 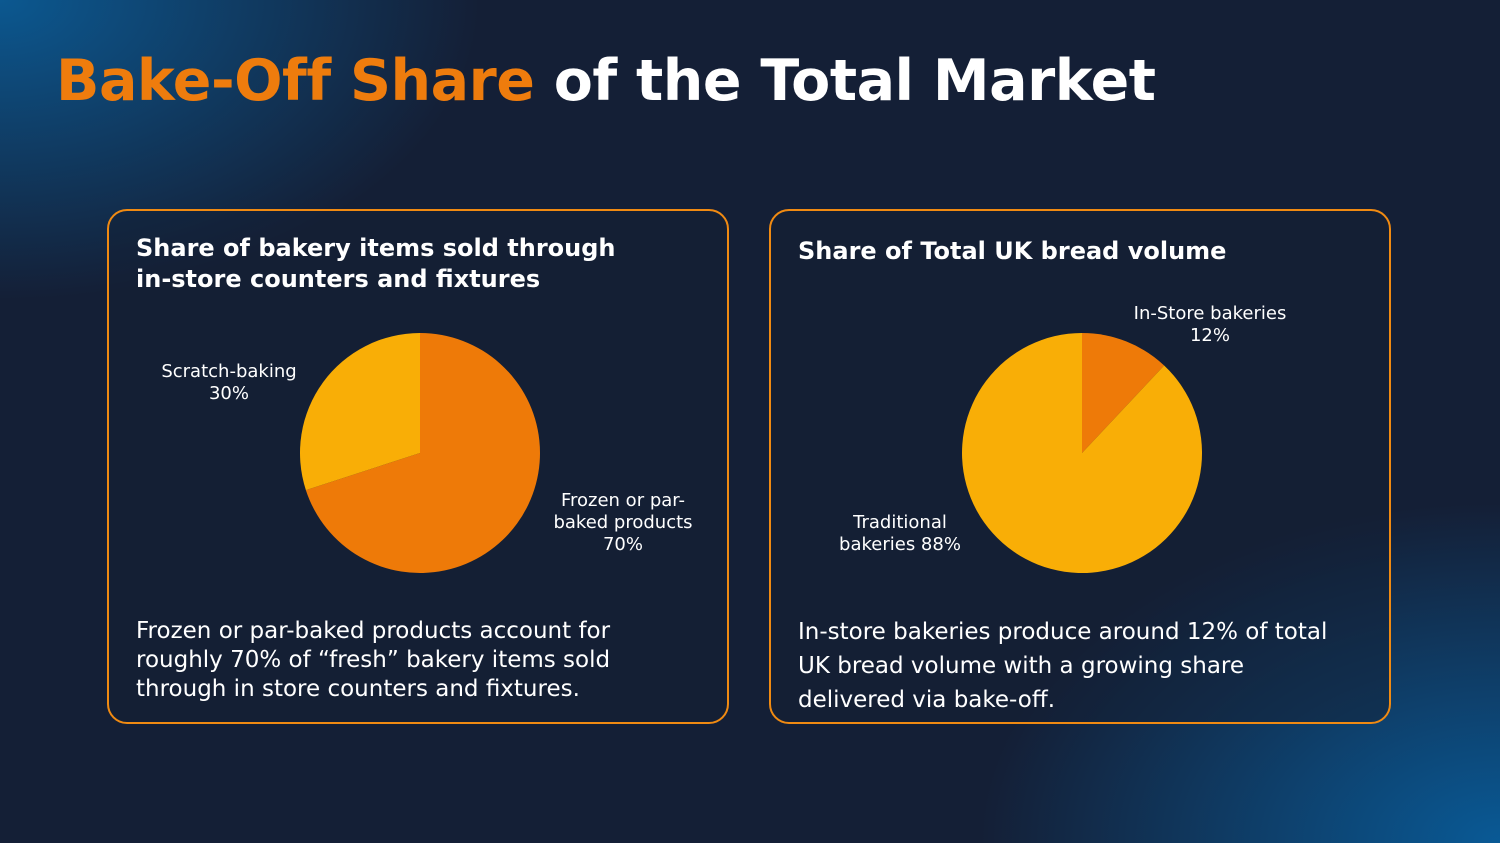 I want to click on slice-label-value: 30%, so click(x=228, y=393).